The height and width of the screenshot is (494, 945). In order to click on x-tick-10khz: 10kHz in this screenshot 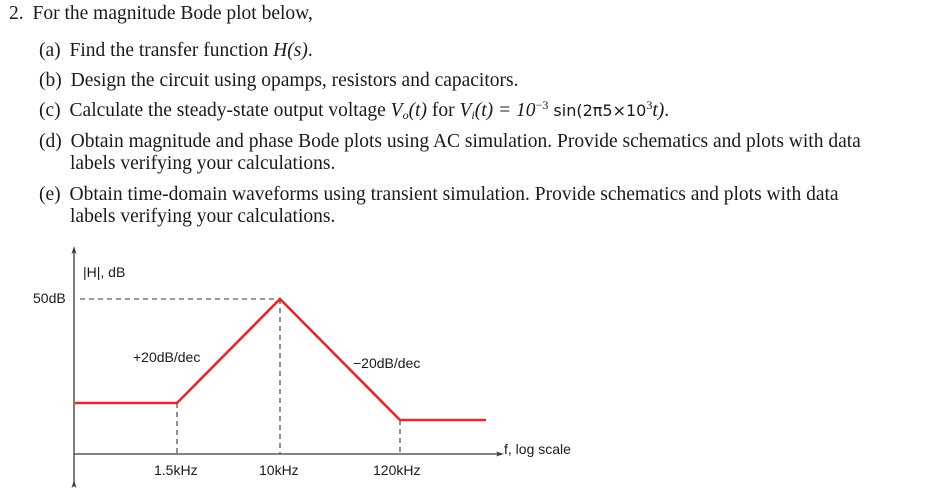, I will do `click(279, 470)`.